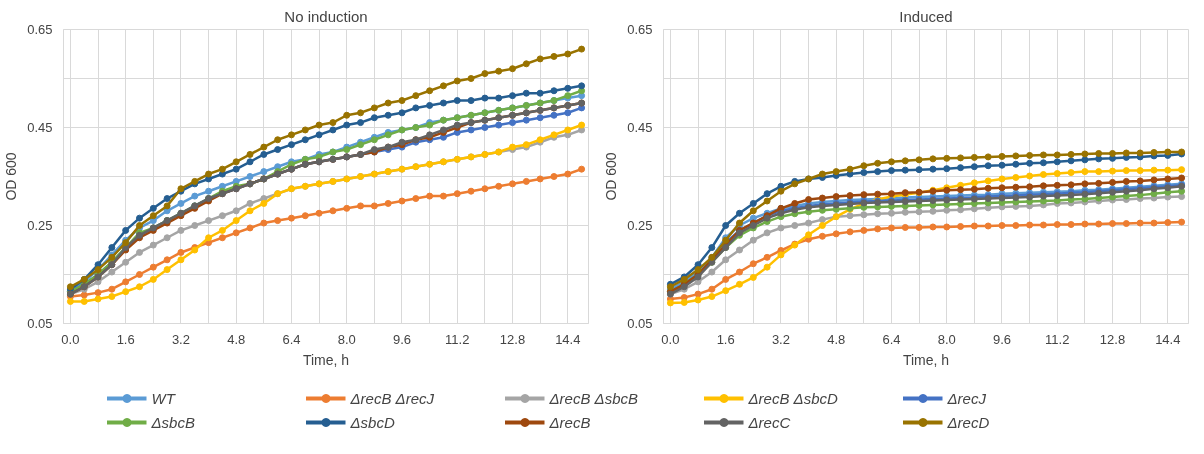 The image size is (1204, 454). I want to click on legend-label: ΔsbcB, so click(173, 422).